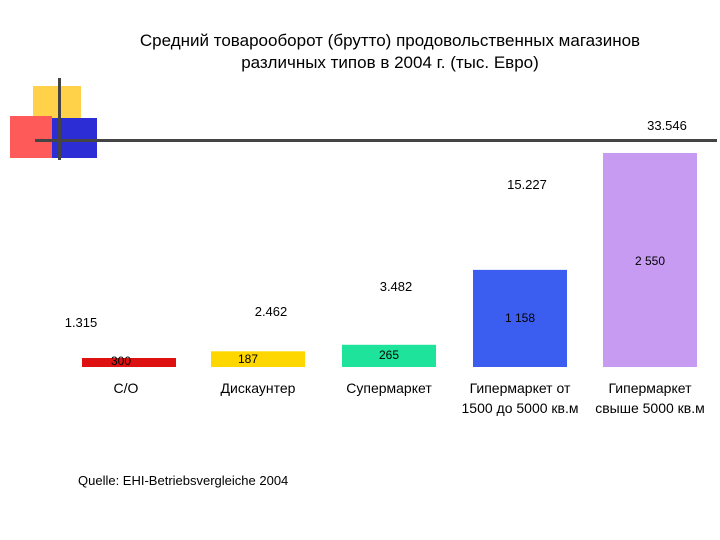 This screenshot has height=540, width=720. I want to click on source-note: Quelle: EHI-Betriebsvergleiche 2004, so click(183, 480).